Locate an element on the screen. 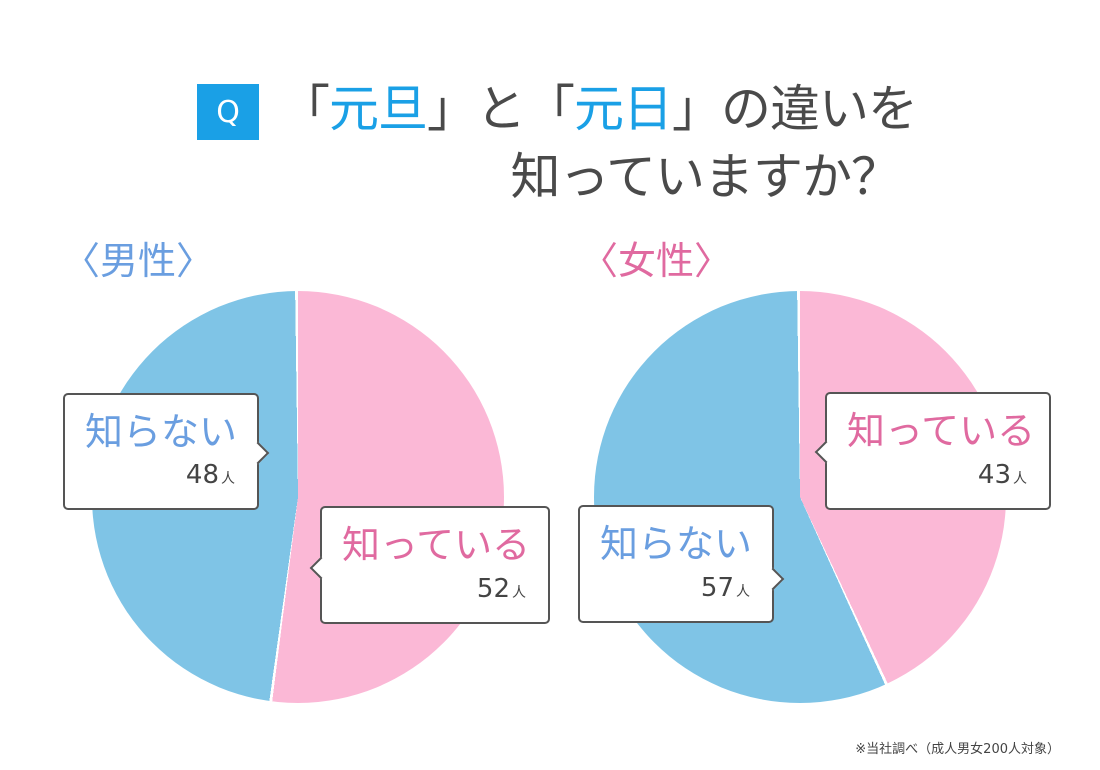  male-known-callout: 知っている 52 人 is located at coordinates (429, 565).